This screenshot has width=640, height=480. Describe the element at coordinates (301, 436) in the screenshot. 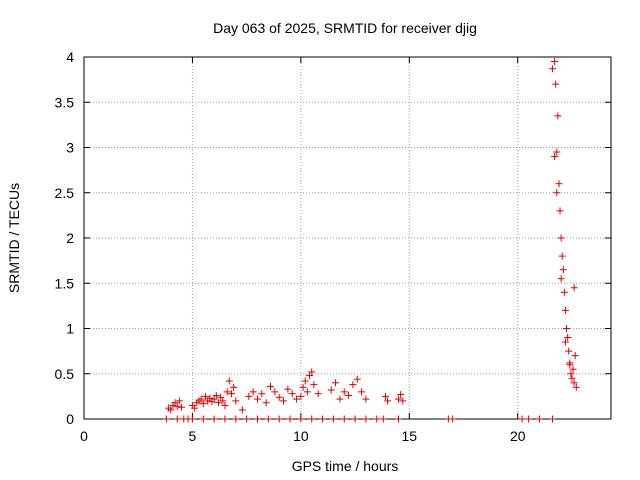

I see `x-tick-label: 10` at that location.